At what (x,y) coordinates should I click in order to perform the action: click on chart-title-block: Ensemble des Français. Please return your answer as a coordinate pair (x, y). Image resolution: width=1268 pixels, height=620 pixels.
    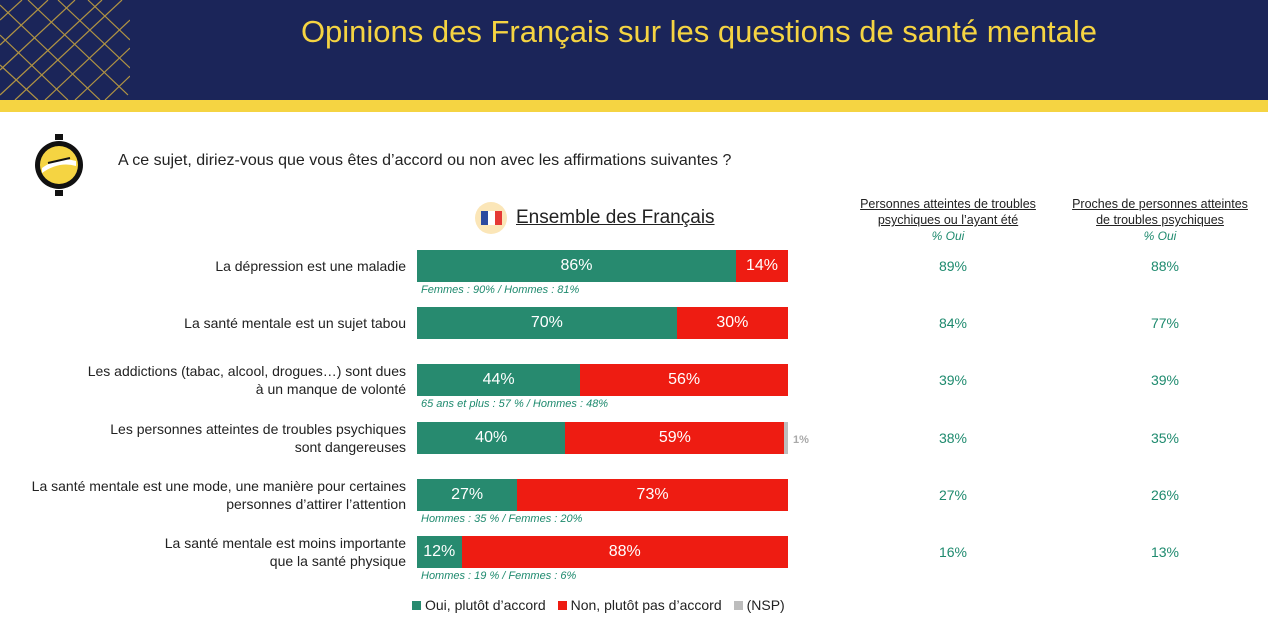
    Looking at the image, I should click on (594, 218).